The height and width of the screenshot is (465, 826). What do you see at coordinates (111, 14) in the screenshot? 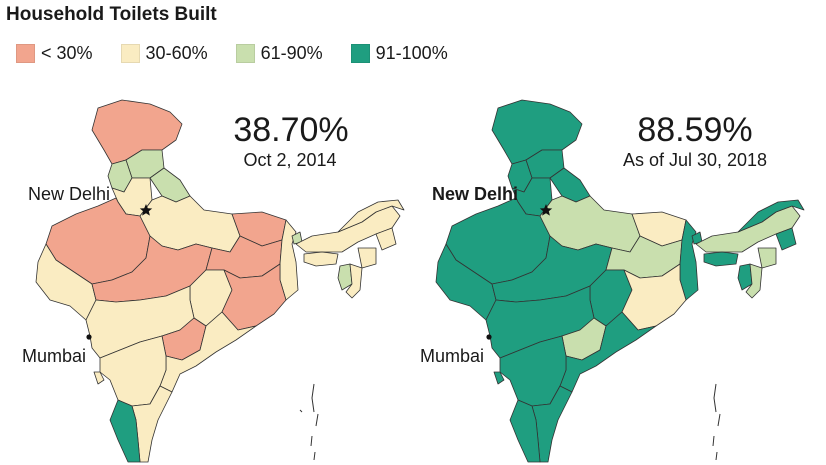
I see `chart-title: Household Toilets Built` at bounding box center [111, 14].